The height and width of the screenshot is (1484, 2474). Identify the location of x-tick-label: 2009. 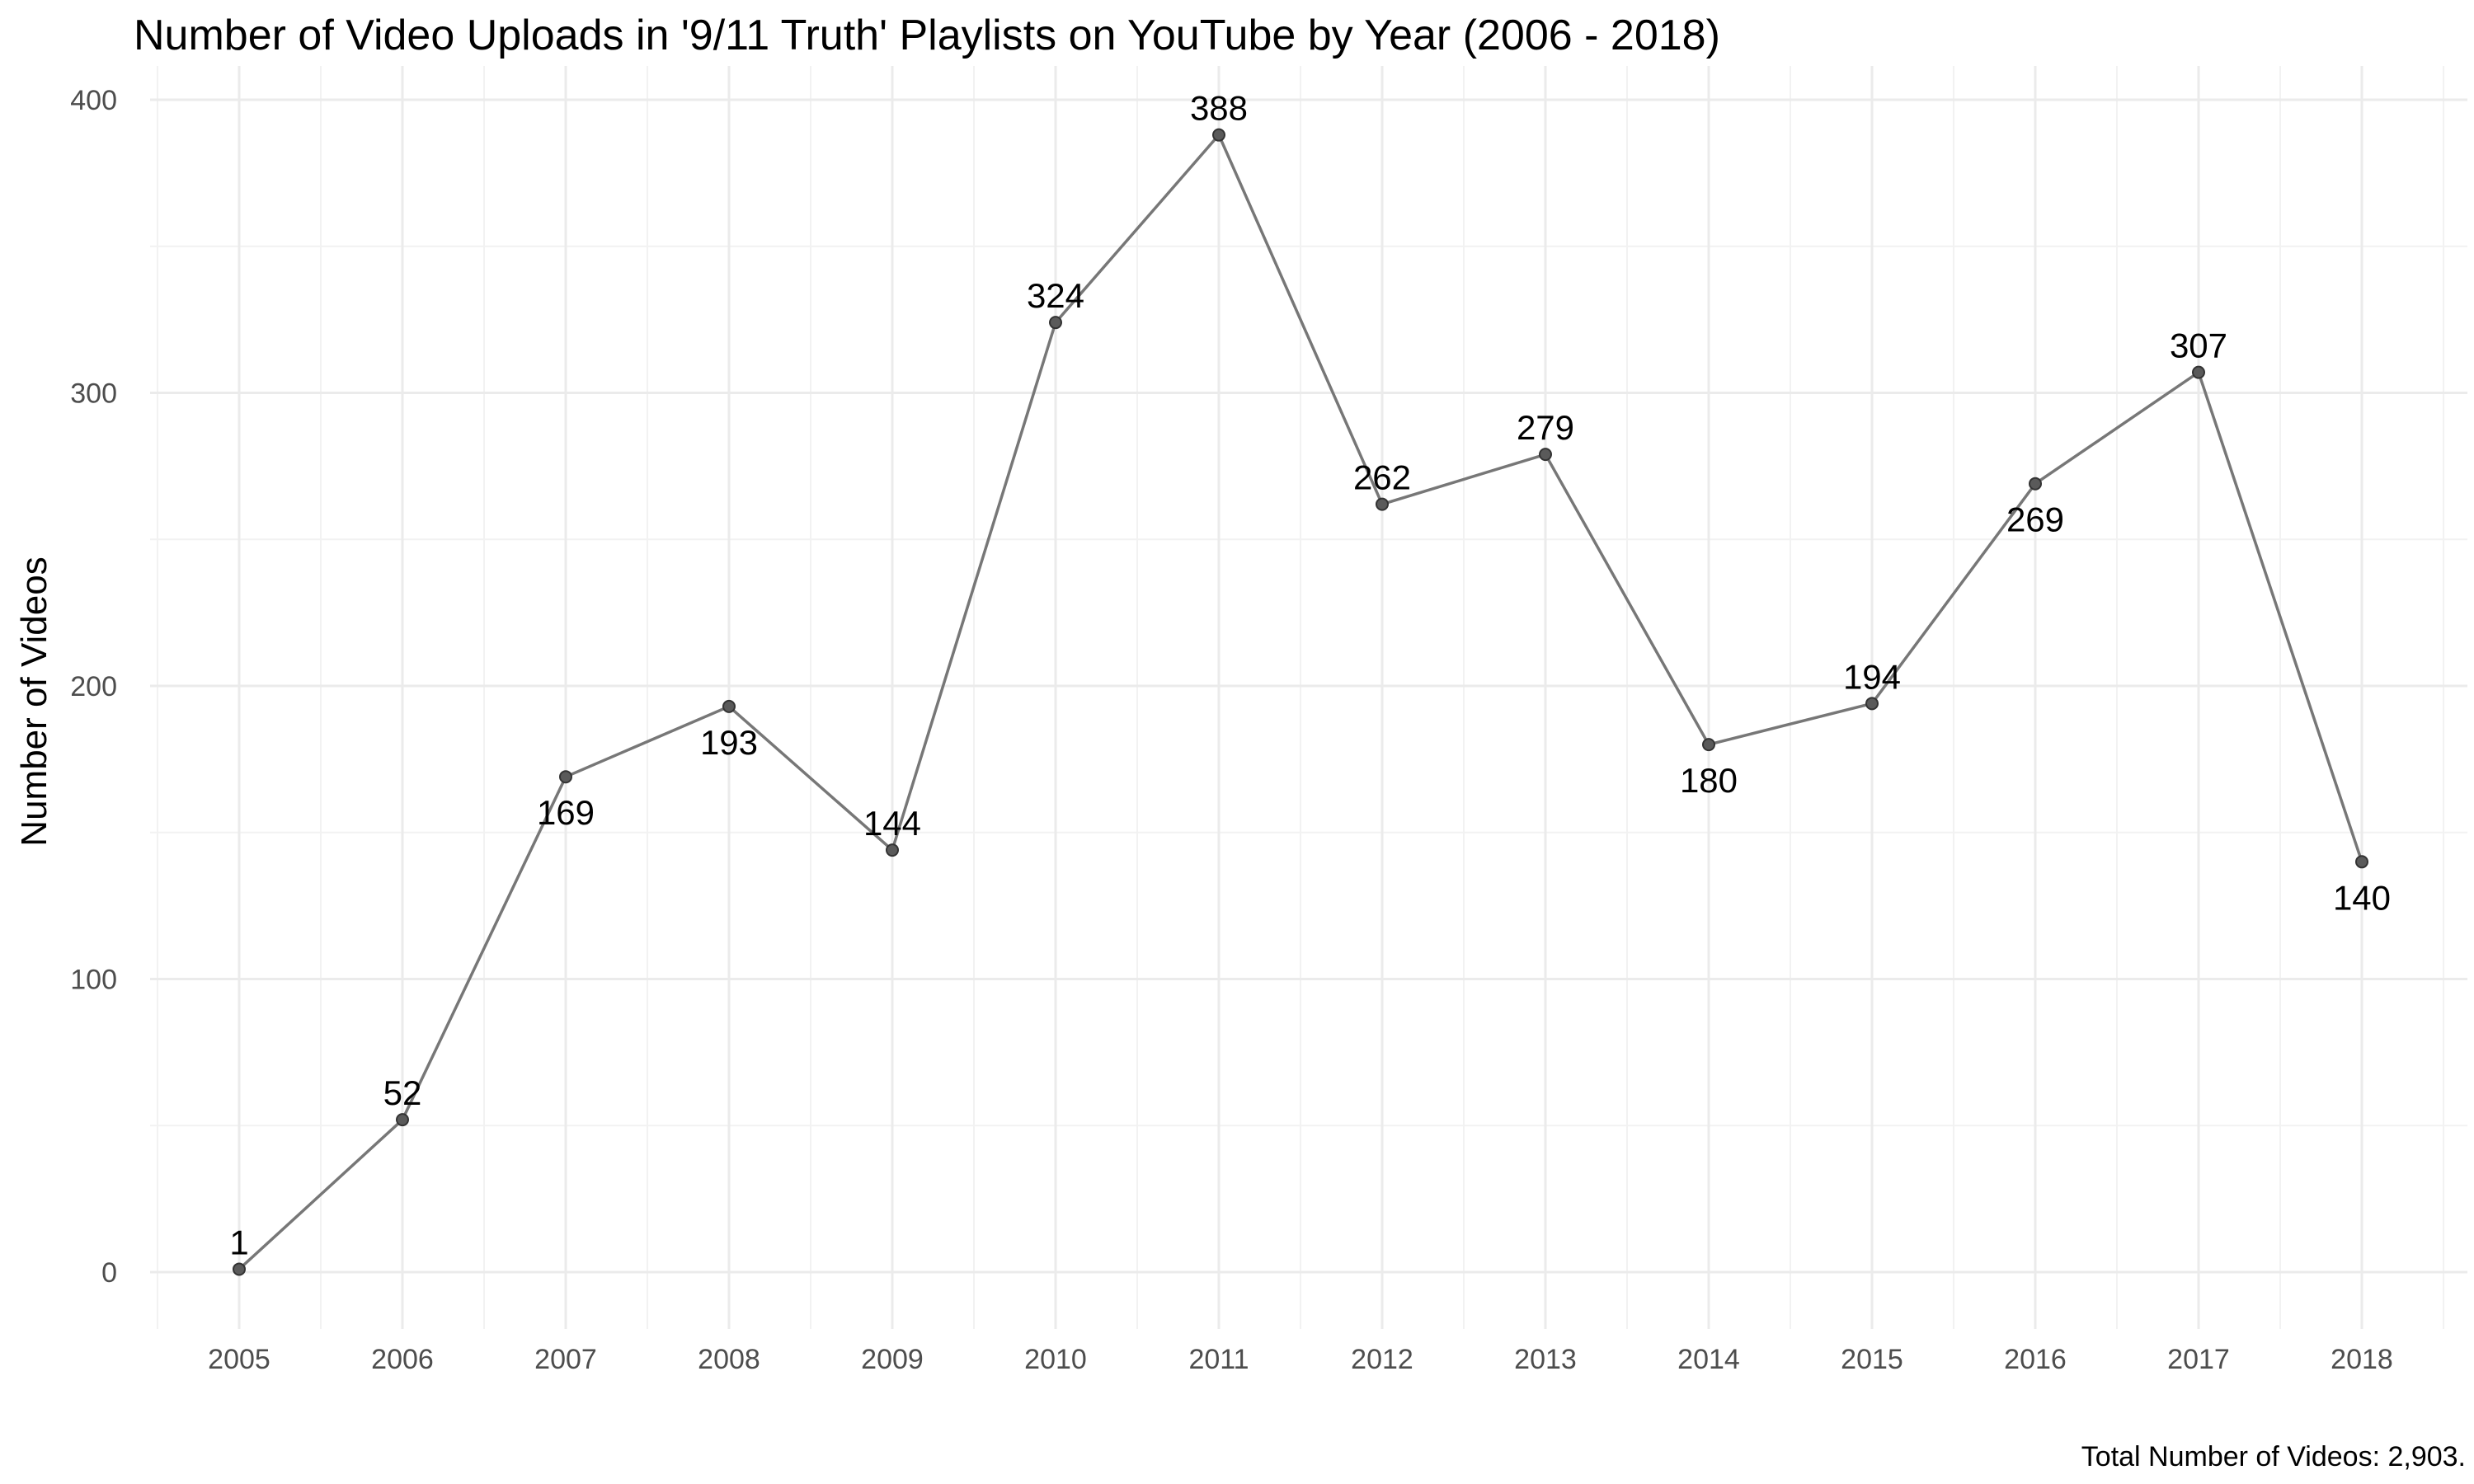
(892, 1359).